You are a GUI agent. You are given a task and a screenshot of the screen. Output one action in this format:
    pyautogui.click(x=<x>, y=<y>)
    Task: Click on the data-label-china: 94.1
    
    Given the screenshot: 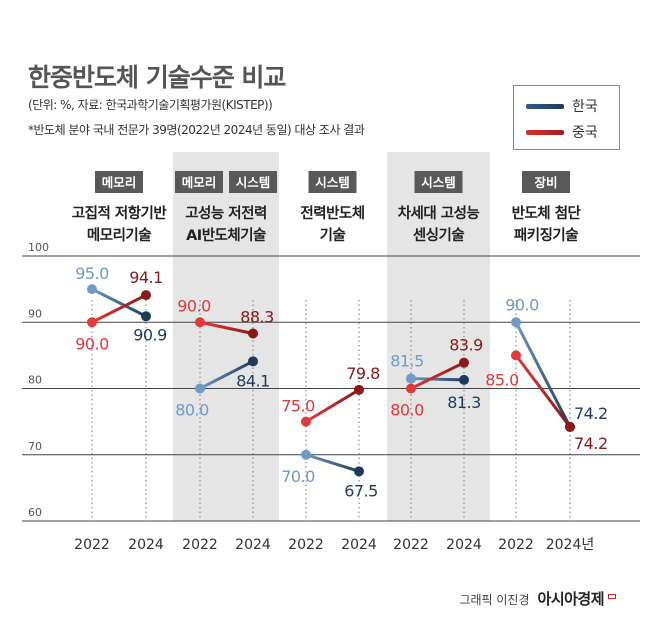 What is the action you would take?
    pyautogui.click(x=146, y=277)
    